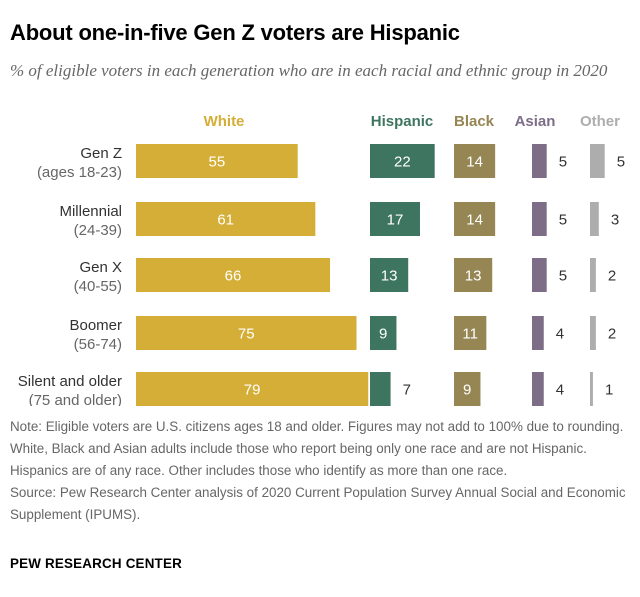  I want to click on value-label: 79, so click(252, 390).